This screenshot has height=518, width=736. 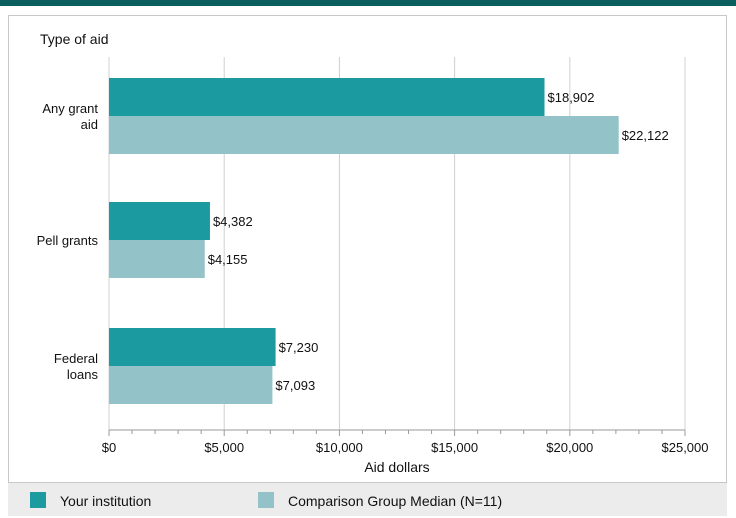 I want to click on x-tick-label: $5,000, so click(x=224, y=447).